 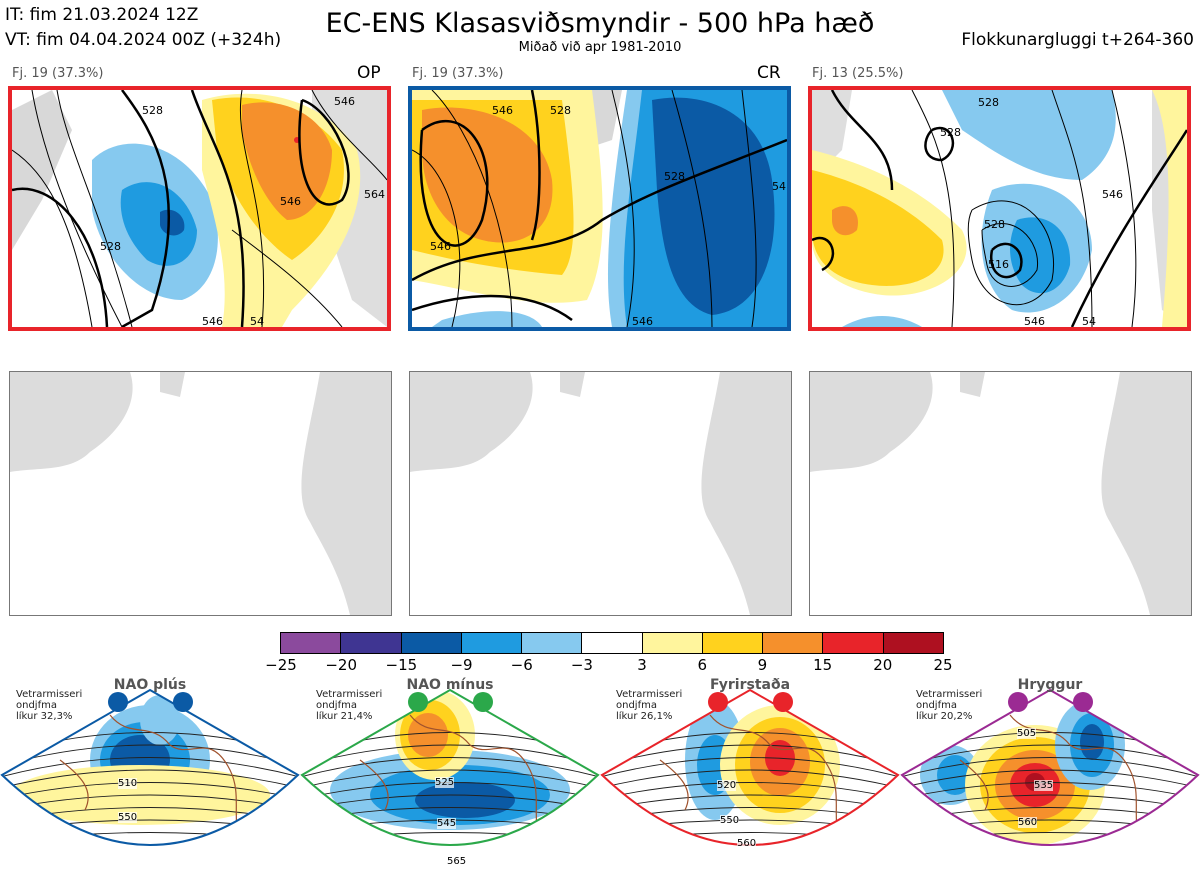 What do you see at coordinates (447, 823) in the screenshot?
I see `regime-contour-label: 545` at bounding box center [447, 823].